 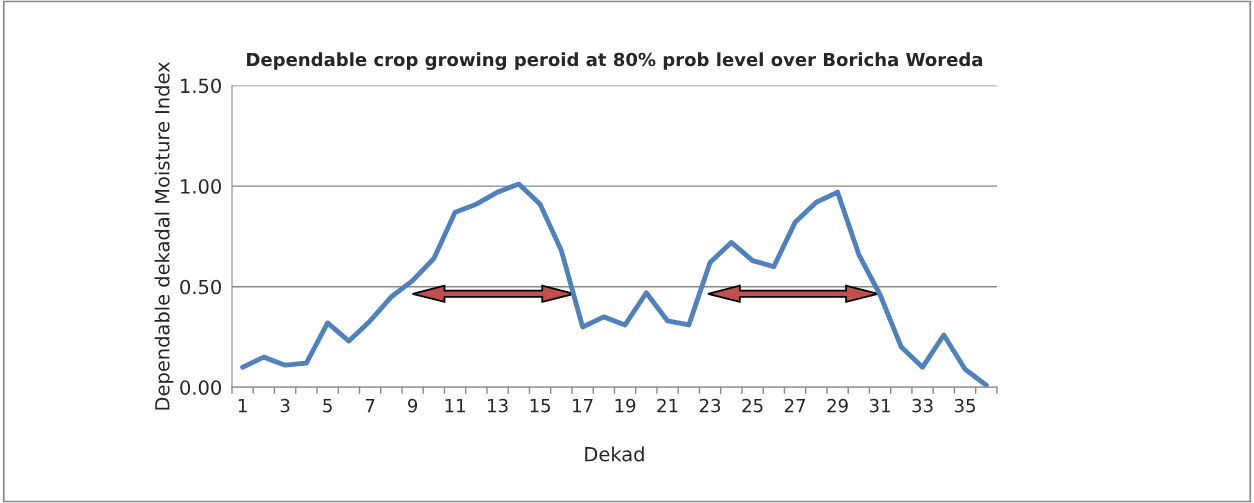 What do you see at coordinates (201, 186) in the screenshot?
I see `y-tick-label: 1.00` at bounding box center [201, 186].